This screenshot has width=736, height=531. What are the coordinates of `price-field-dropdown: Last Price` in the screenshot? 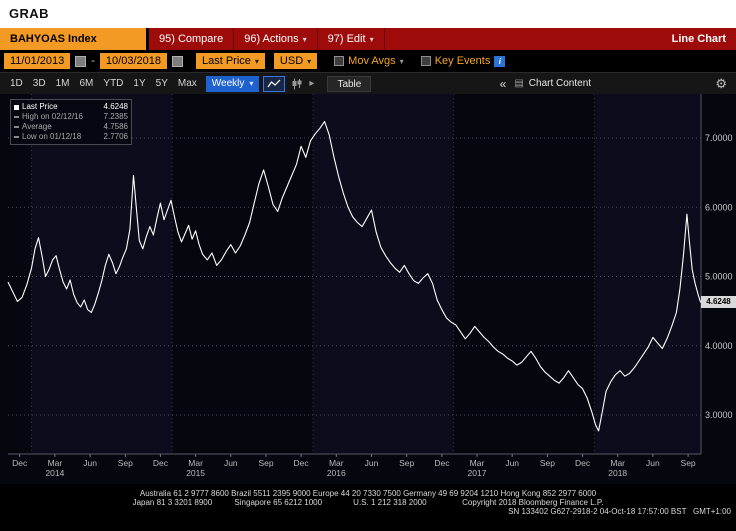 It's located at (230, 61).